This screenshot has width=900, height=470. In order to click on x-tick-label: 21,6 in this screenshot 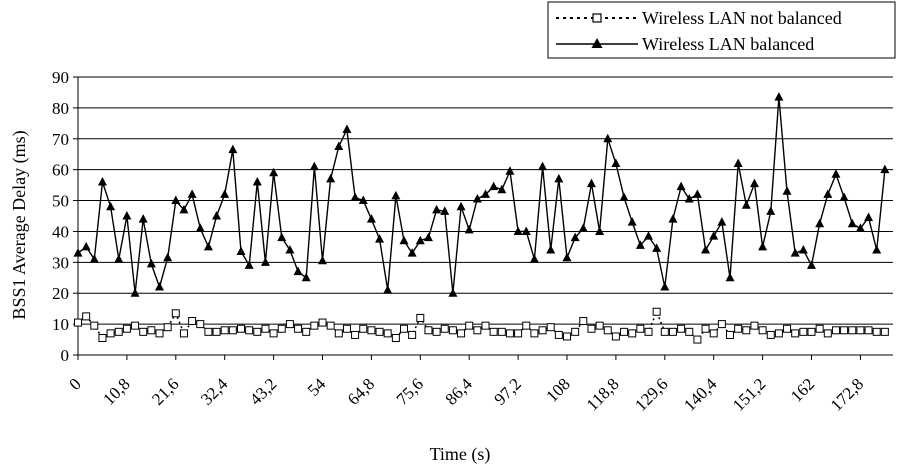, I will do `click(165, 391)`.